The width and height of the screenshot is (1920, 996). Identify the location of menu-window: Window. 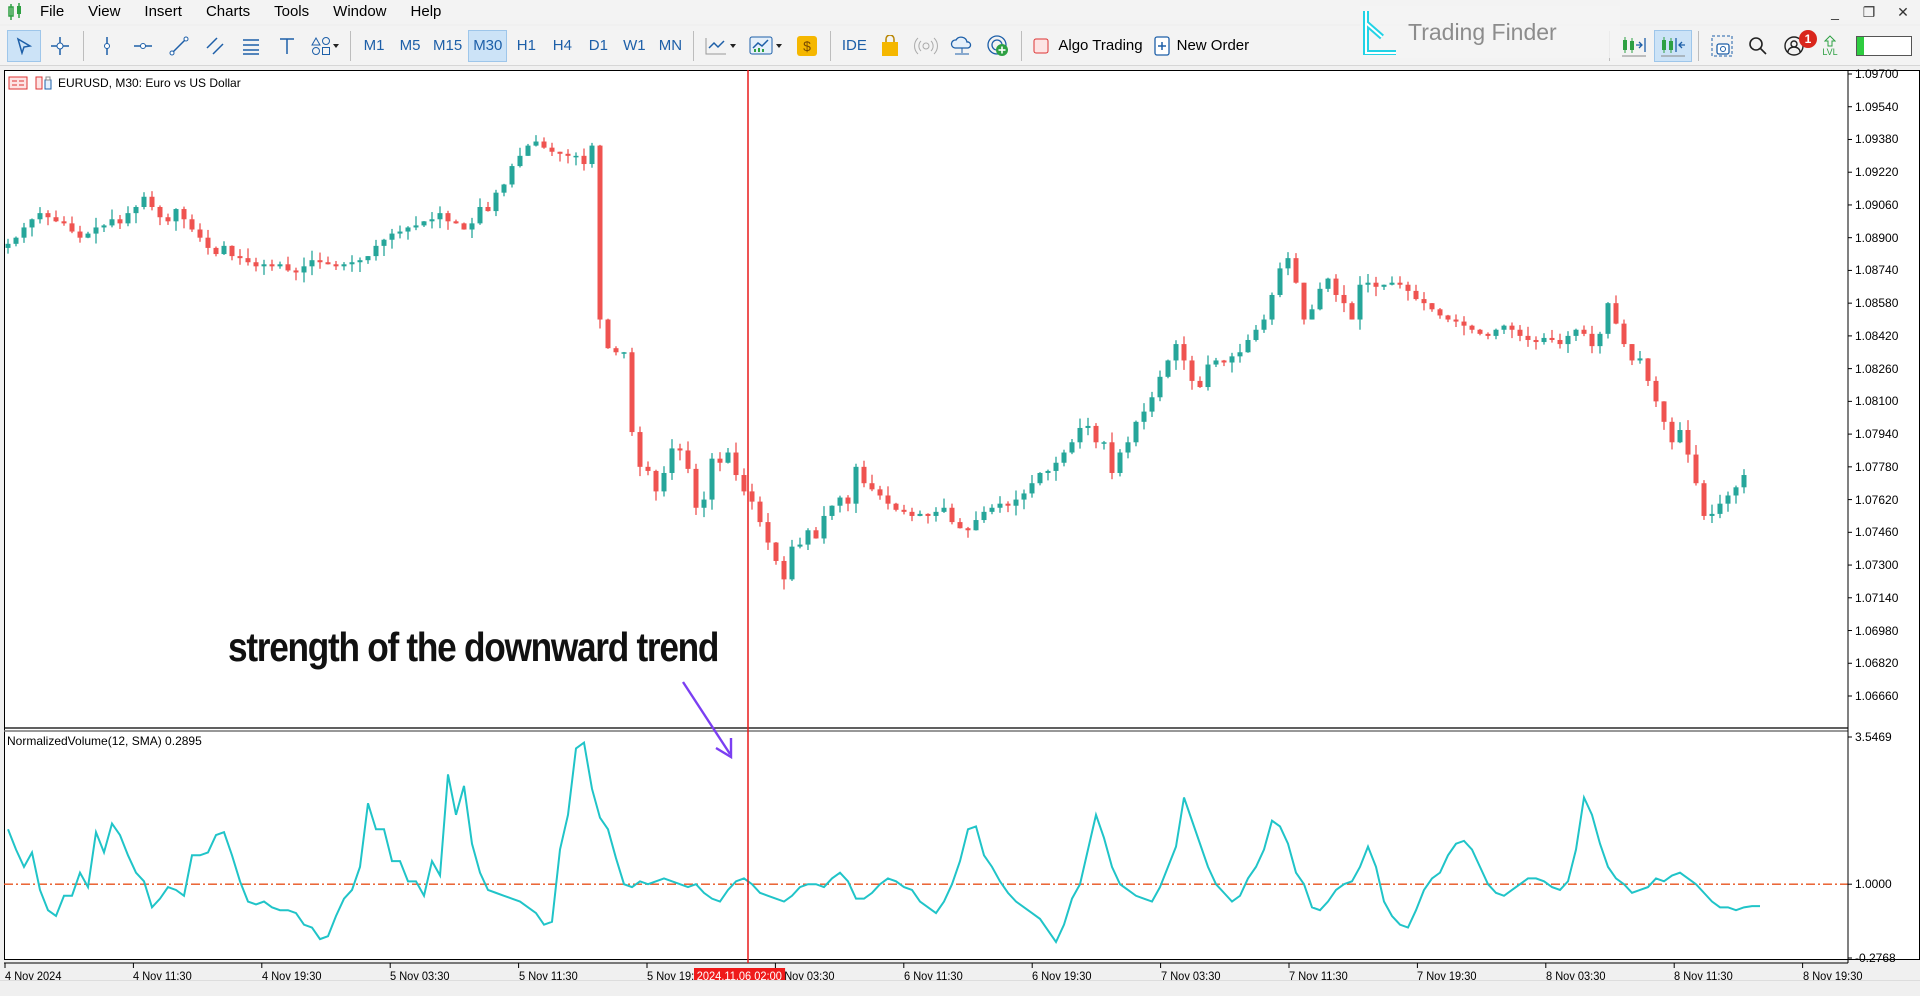
(360, 11).